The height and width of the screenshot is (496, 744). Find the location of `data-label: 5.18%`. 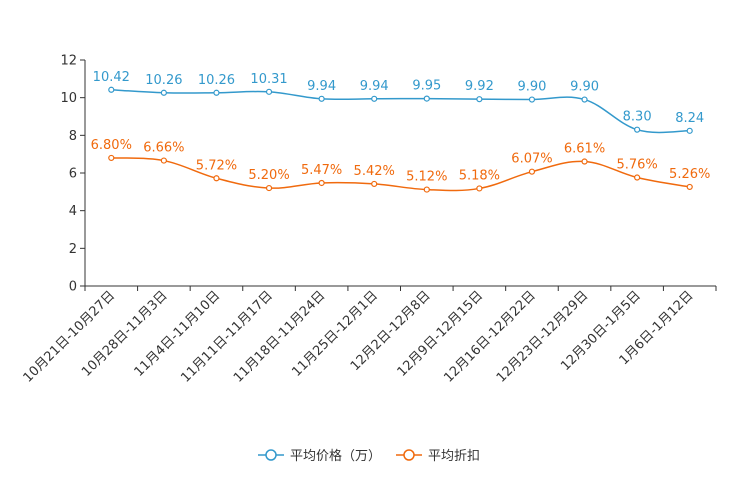

data-label: 5.18% is located at coordinates (479, 175).